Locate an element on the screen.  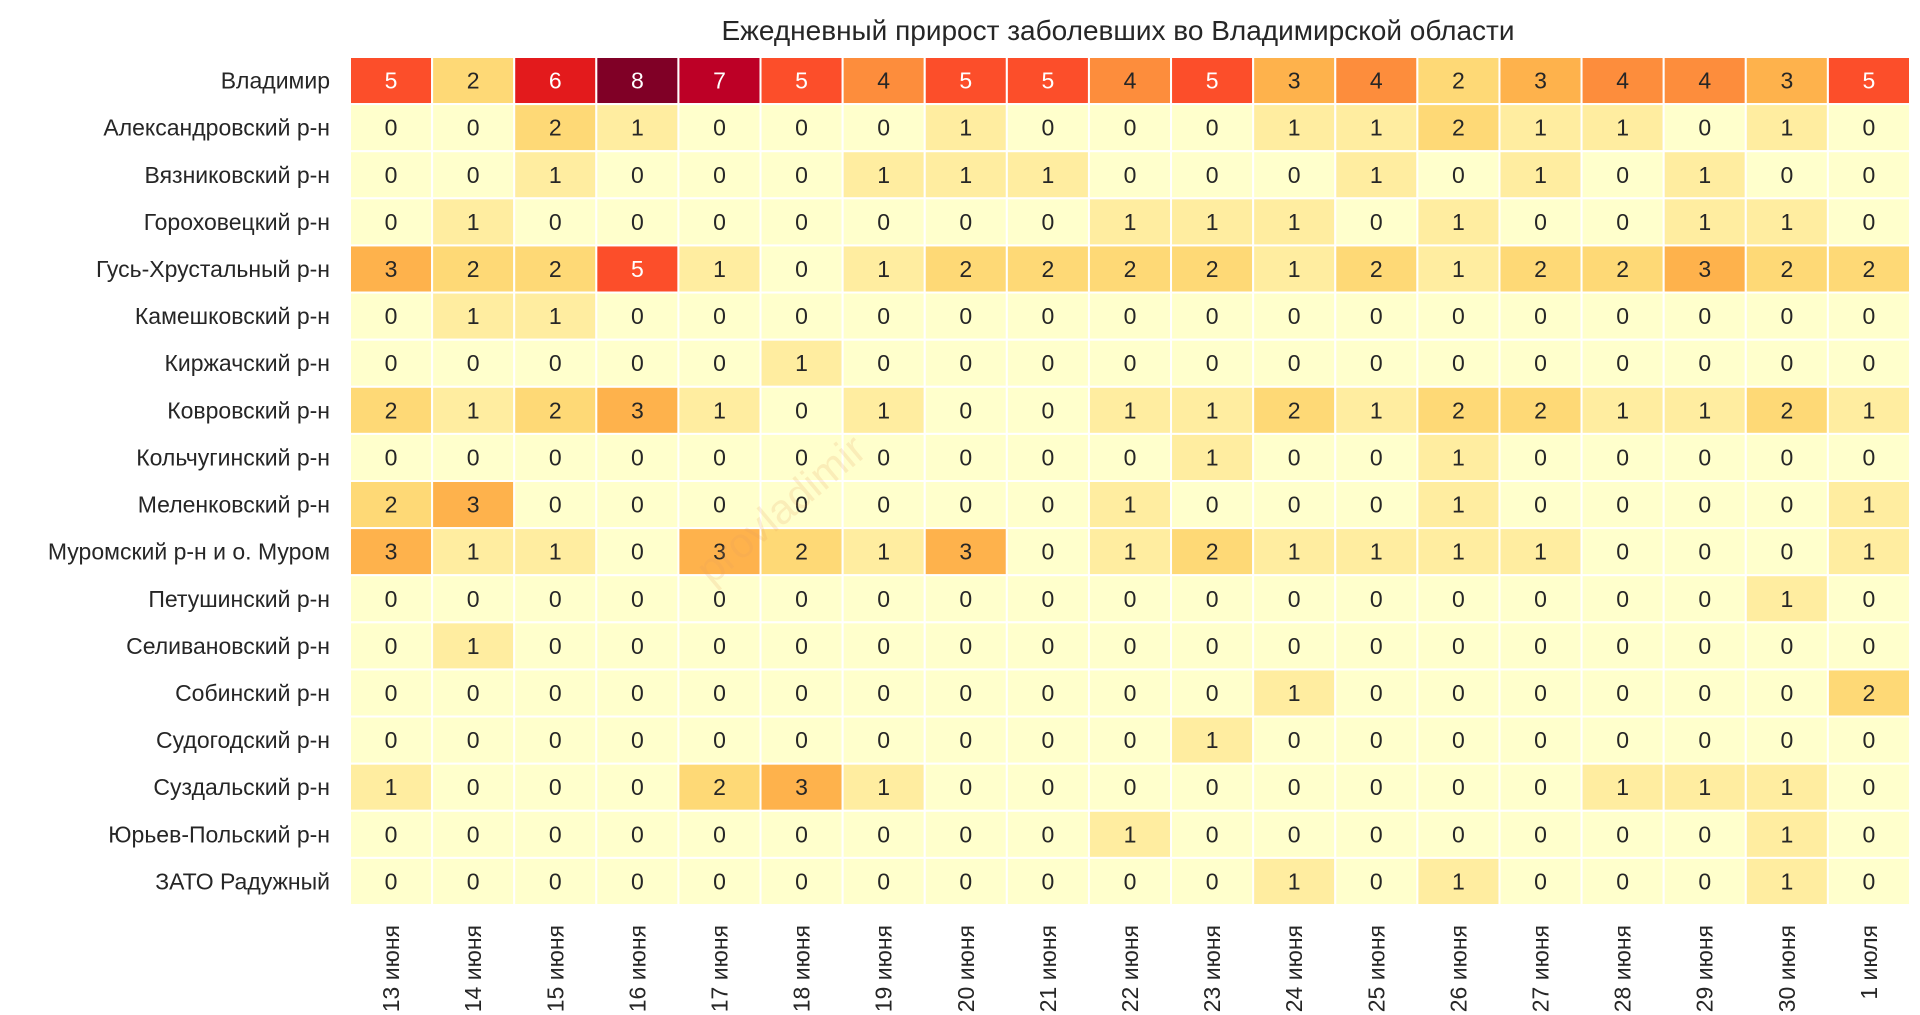
cell-value-label: 8 is located at coordinates (637, 81).